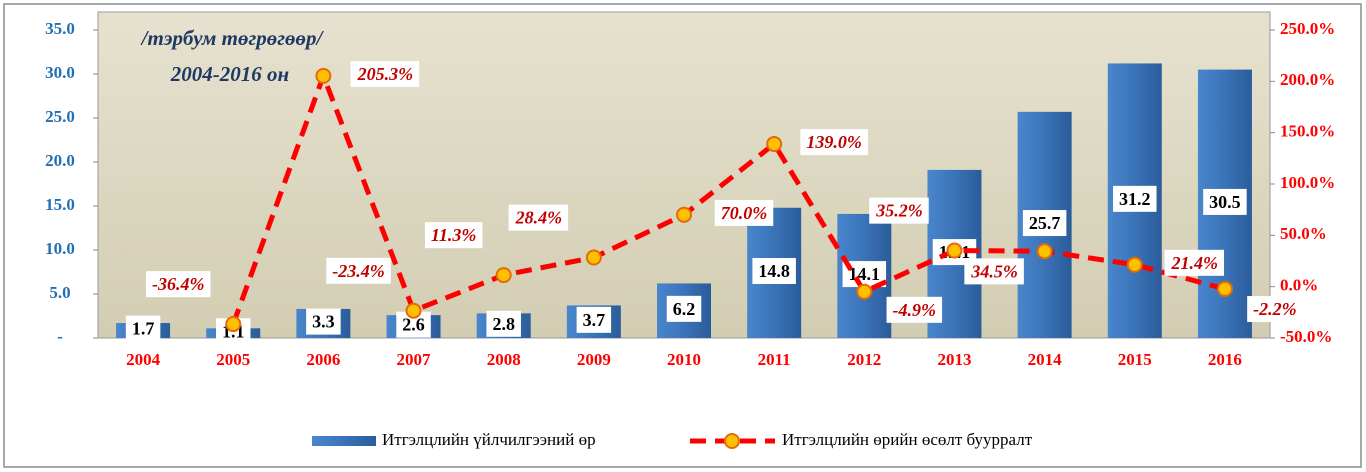  What do you see at coordinates (1306, 336) in the screenshot?
I see `y2-tick-label: -50.0%` at bounding box center [1306, 336].